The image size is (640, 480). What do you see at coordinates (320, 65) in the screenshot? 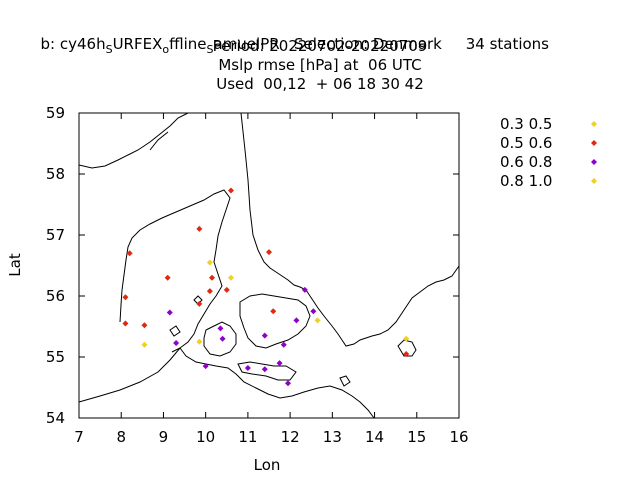
I see `chart-title-line-3: Mslp rmse [hPa] at 06 UTC` at bounding box center [320, 65].